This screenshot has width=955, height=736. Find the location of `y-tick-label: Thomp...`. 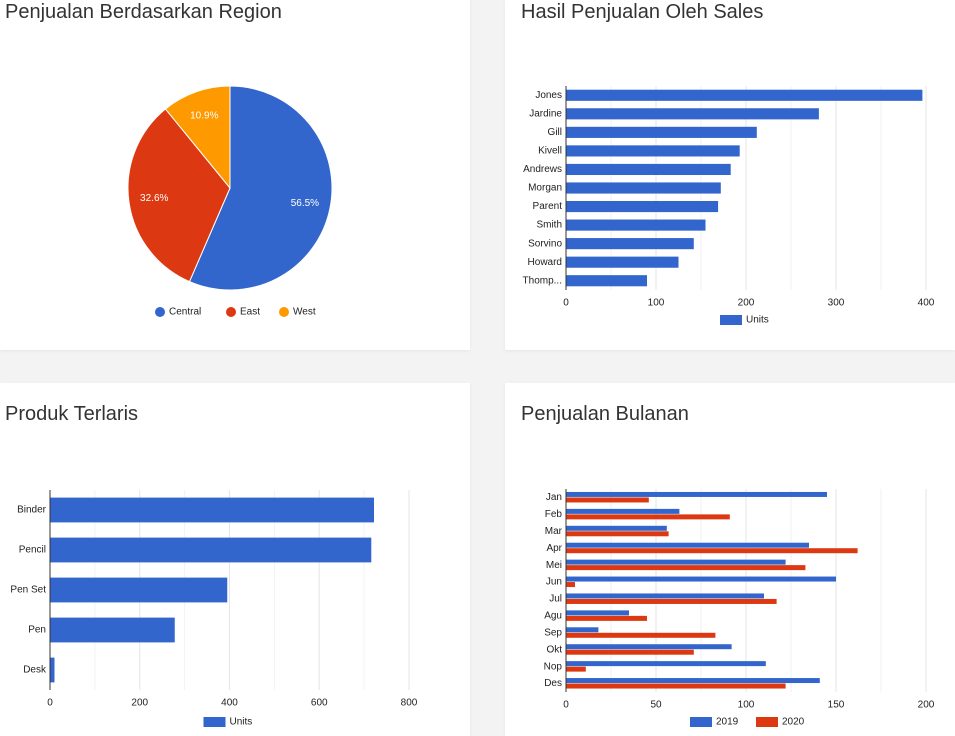

y-tick-label: Thomp... is located at coordinates (542, 280).